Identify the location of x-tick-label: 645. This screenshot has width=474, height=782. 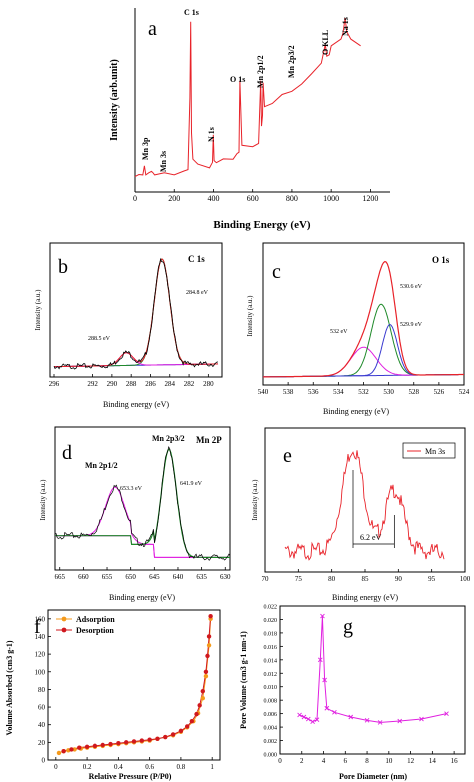
(154, 577).